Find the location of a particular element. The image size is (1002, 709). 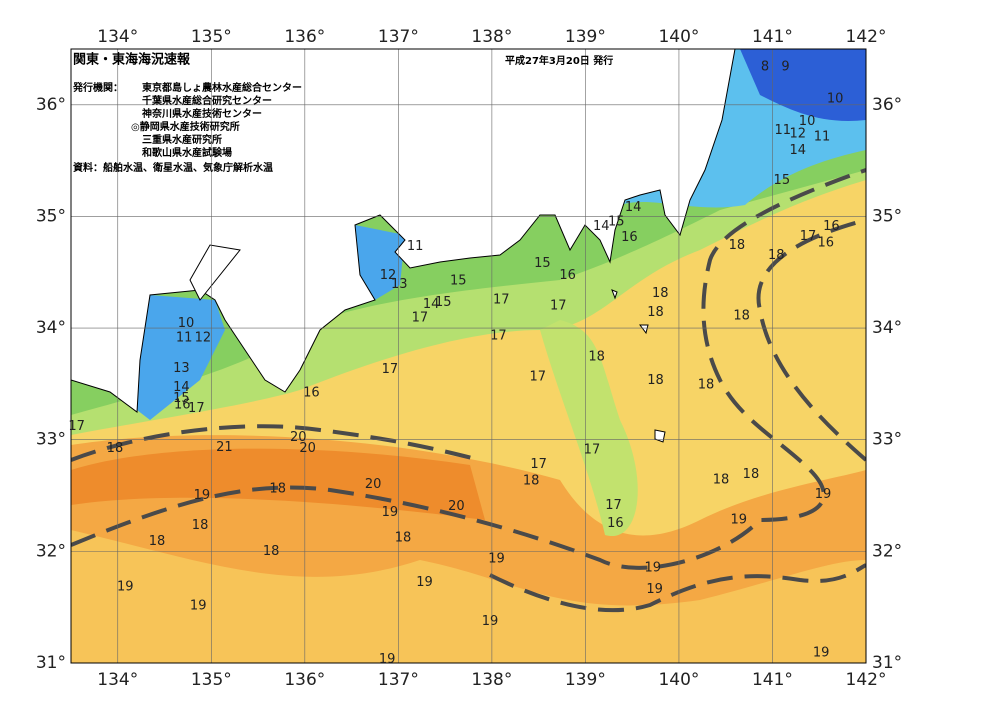

izu-islands is located at coordinates (638, 366).